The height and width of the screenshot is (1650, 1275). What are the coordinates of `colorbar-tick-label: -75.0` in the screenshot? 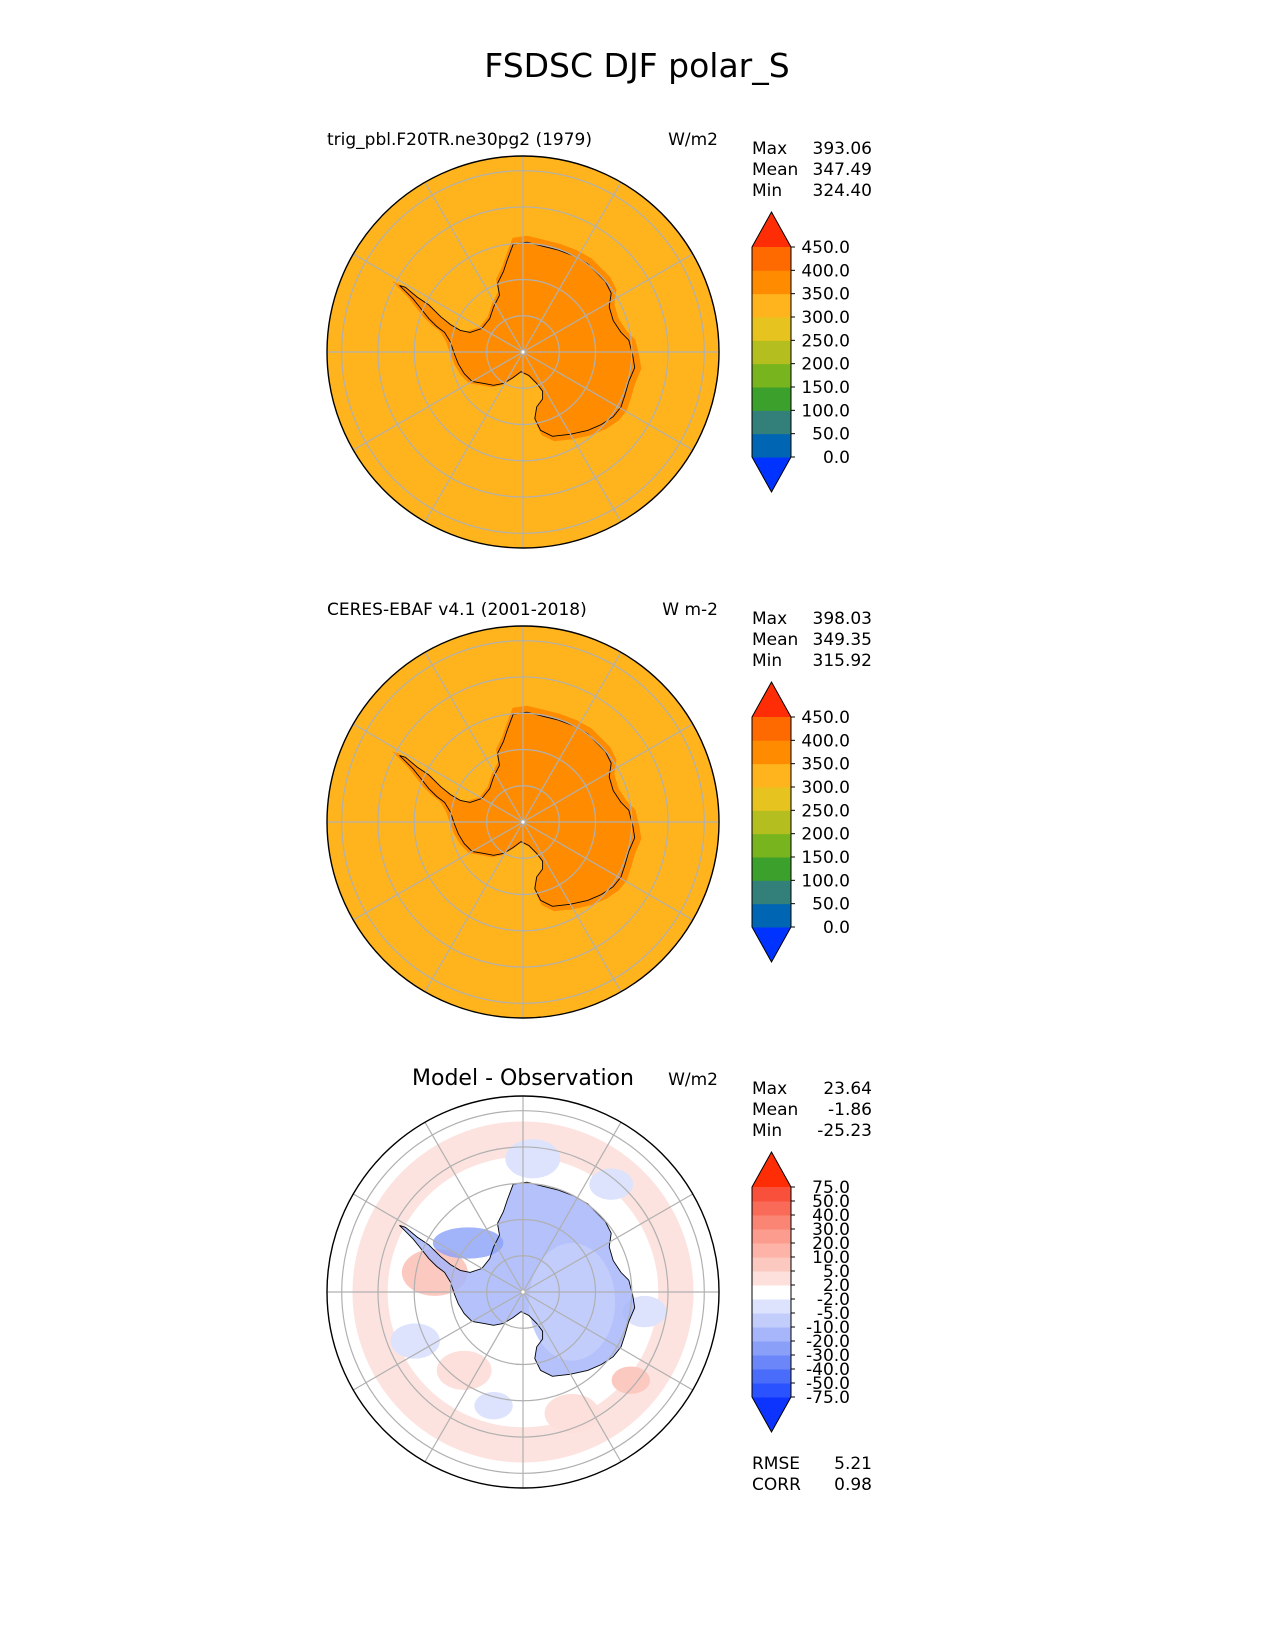 It's located at (828, 1398).